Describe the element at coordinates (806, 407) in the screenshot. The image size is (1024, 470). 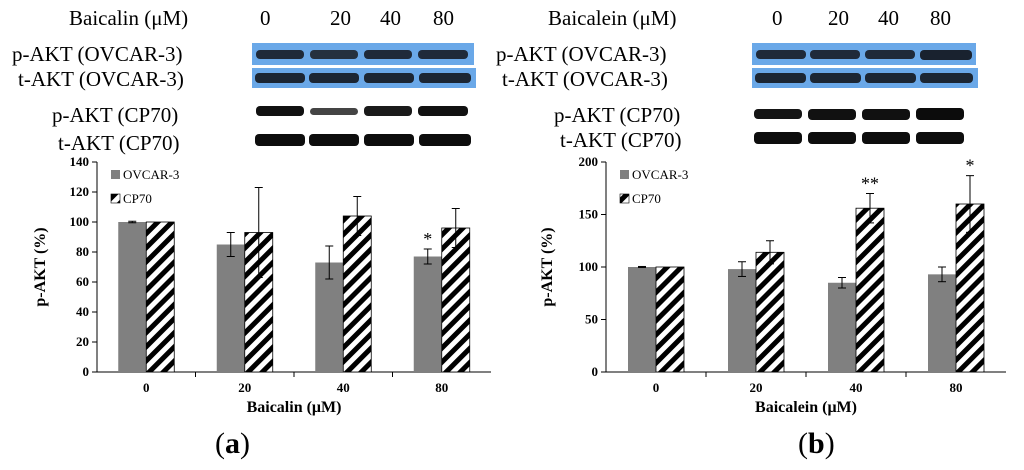
I see `x-axis-label: Baicalein (μM)` at that location.